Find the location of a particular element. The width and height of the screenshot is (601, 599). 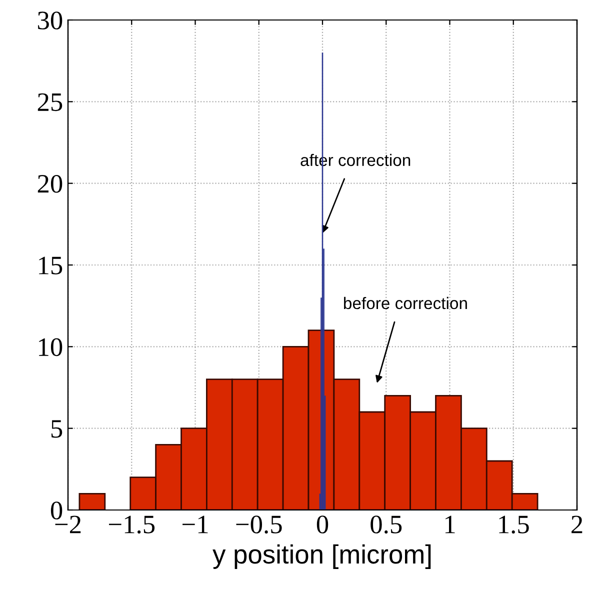

annotation: before correction is located at coordinates (405, 303).